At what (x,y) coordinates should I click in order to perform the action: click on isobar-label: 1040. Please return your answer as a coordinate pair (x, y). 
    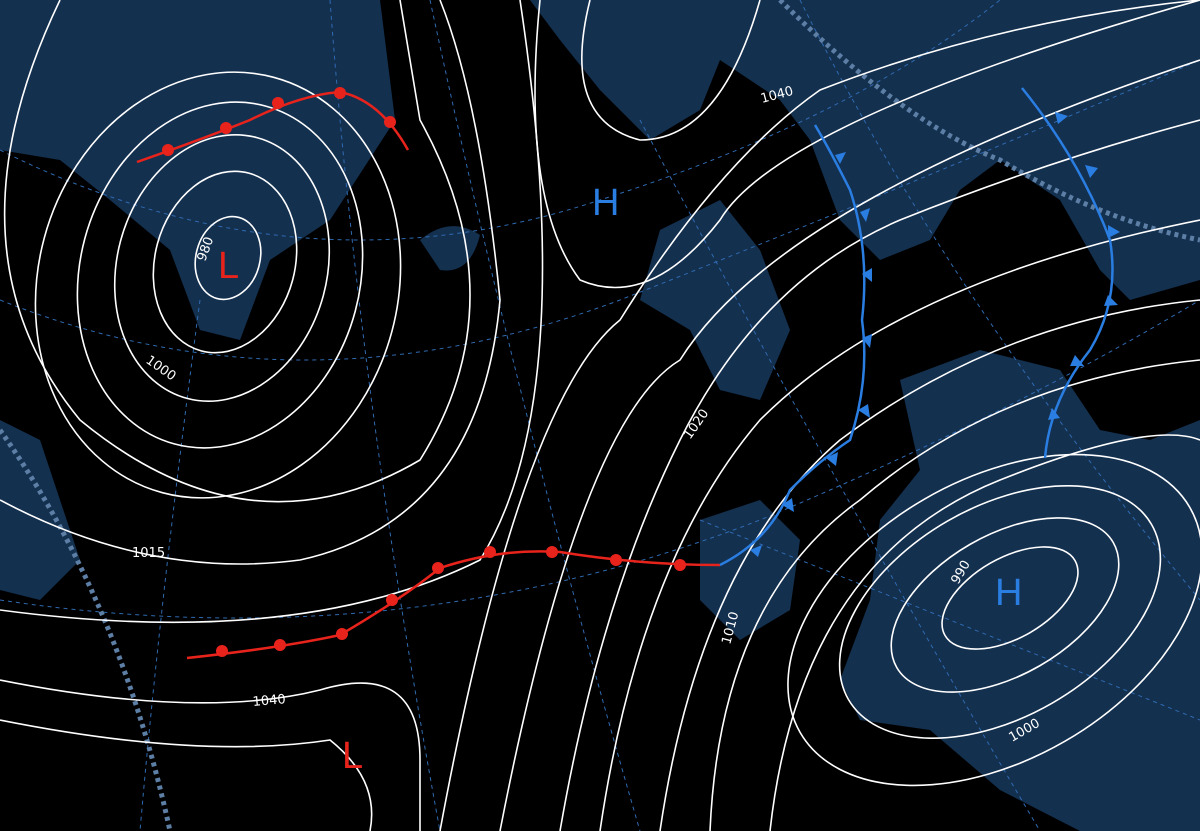
    Looking at the image, I should click on (269, 701).